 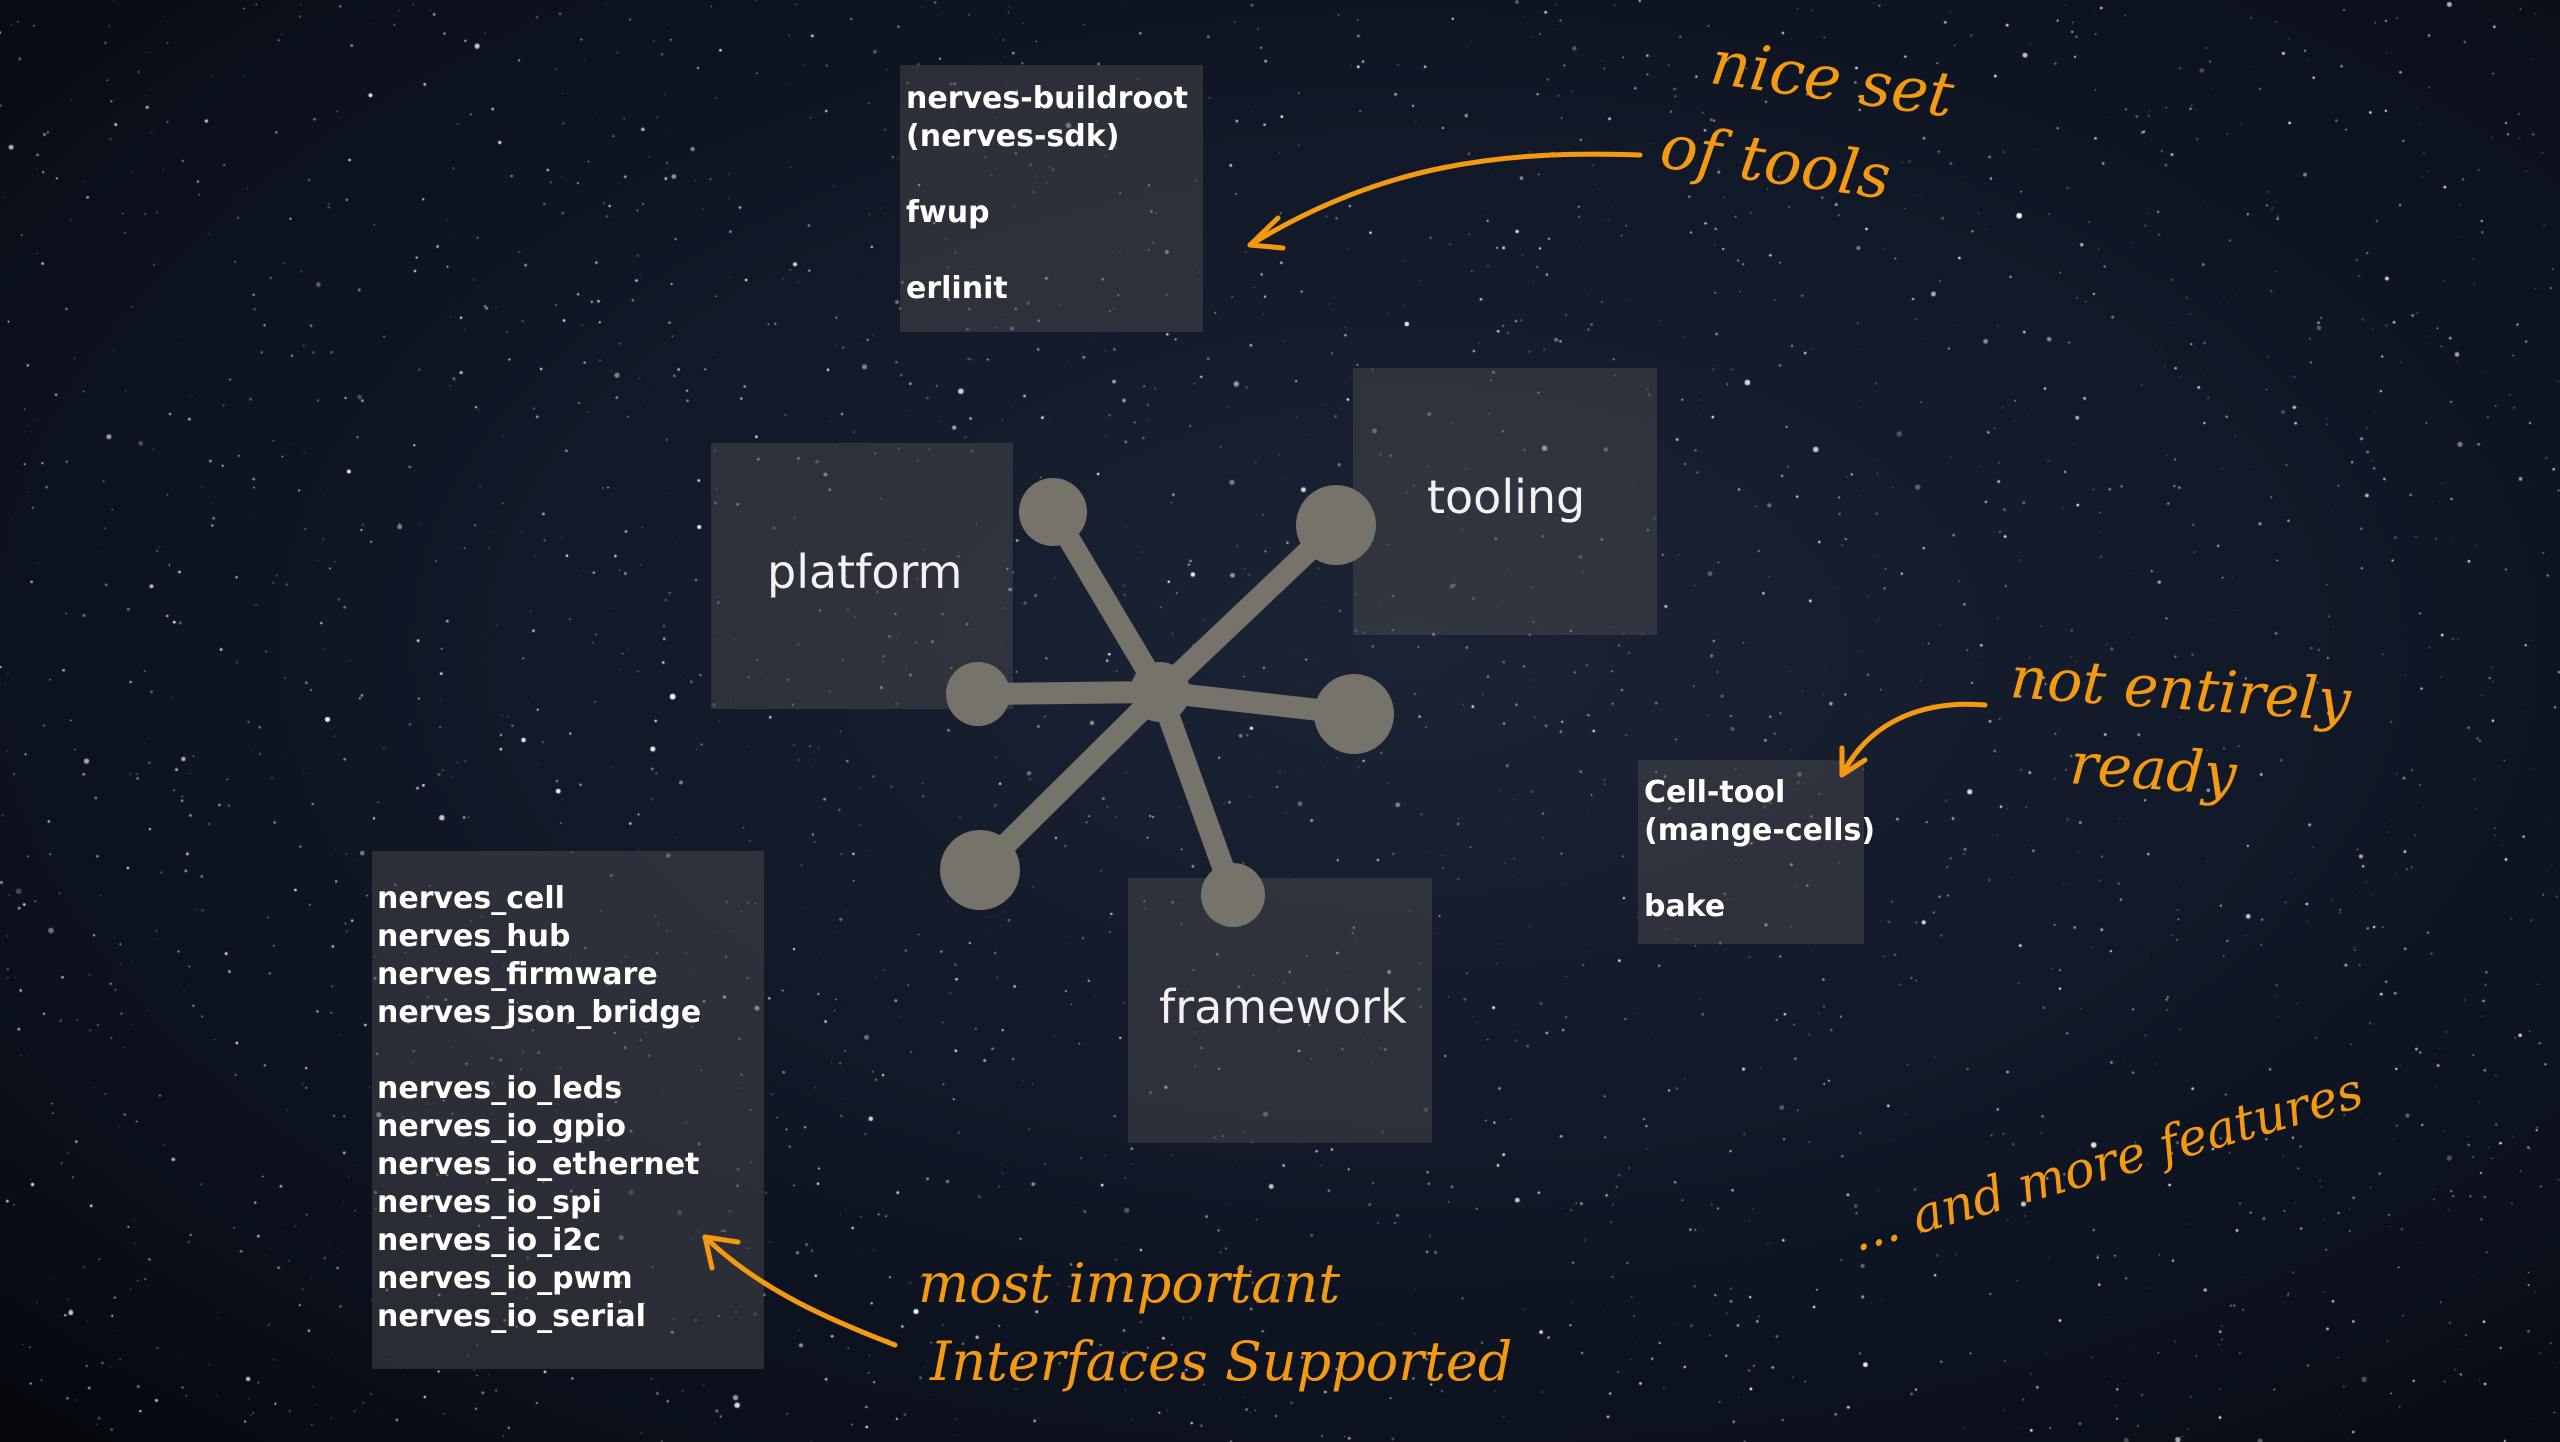 I want to click on ready-note: ready, so click(x=2153, y=769).